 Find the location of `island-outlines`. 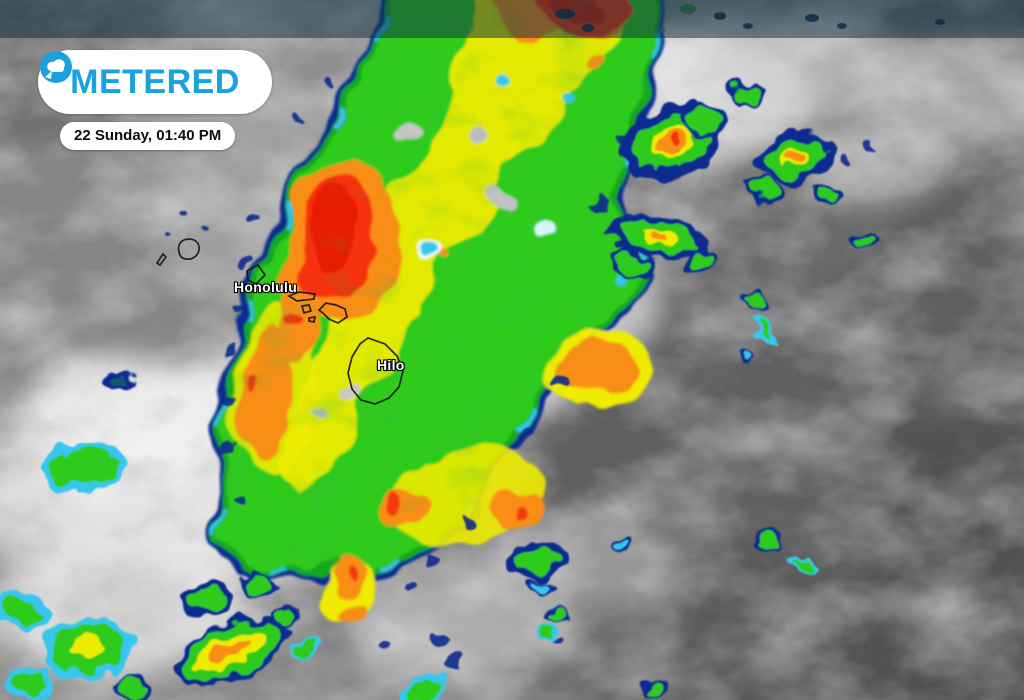

island-outlines is located at coordinates (279, 321).